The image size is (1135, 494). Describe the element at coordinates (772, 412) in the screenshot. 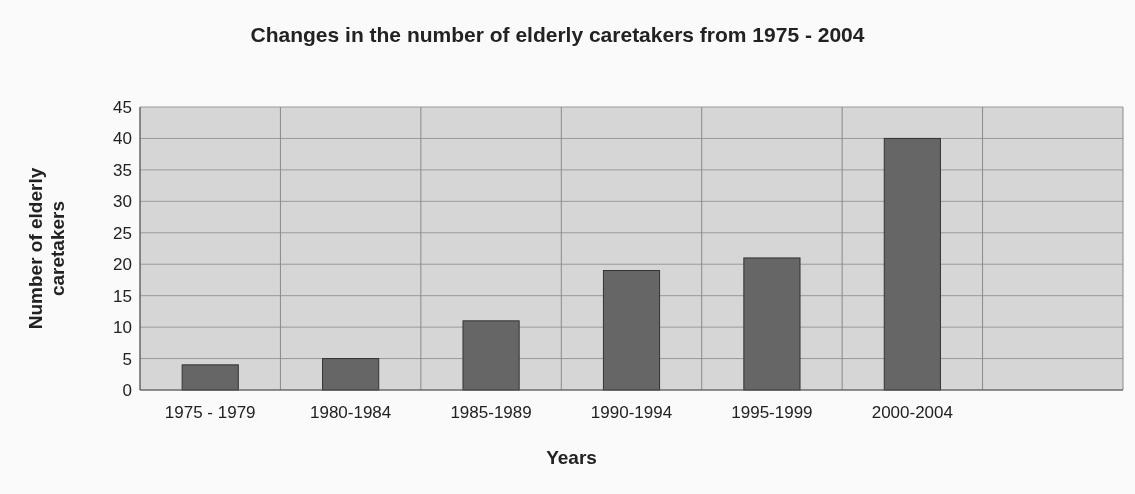

I see `x-tick-label: 1995-1999` at that location.